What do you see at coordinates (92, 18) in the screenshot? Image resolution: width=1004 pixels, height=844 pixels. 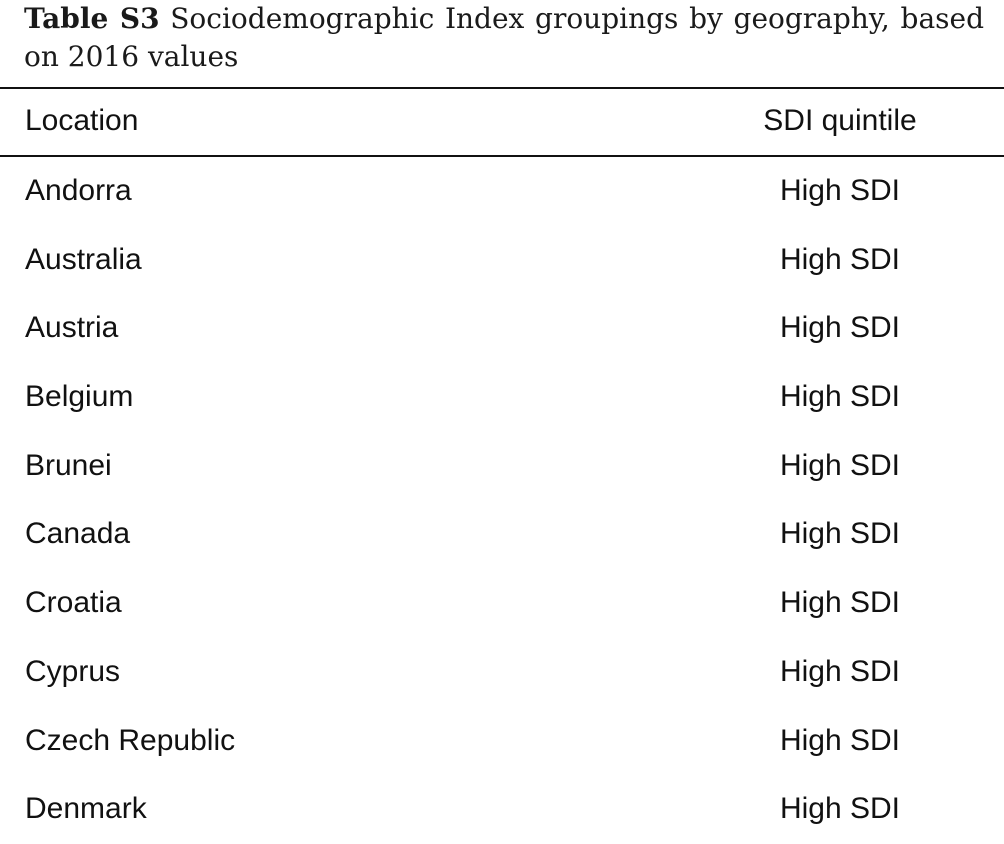 I see `table-label: Table S3` at bounding box center [92, 18].